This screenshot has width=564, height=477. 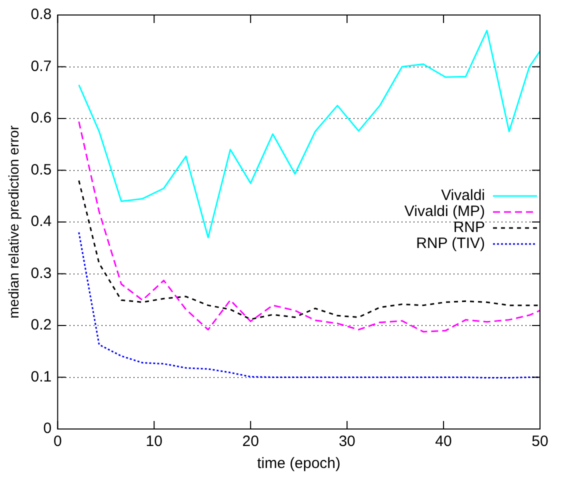 I want to click on x-tick-label: 20, so click(x=250, y=441).